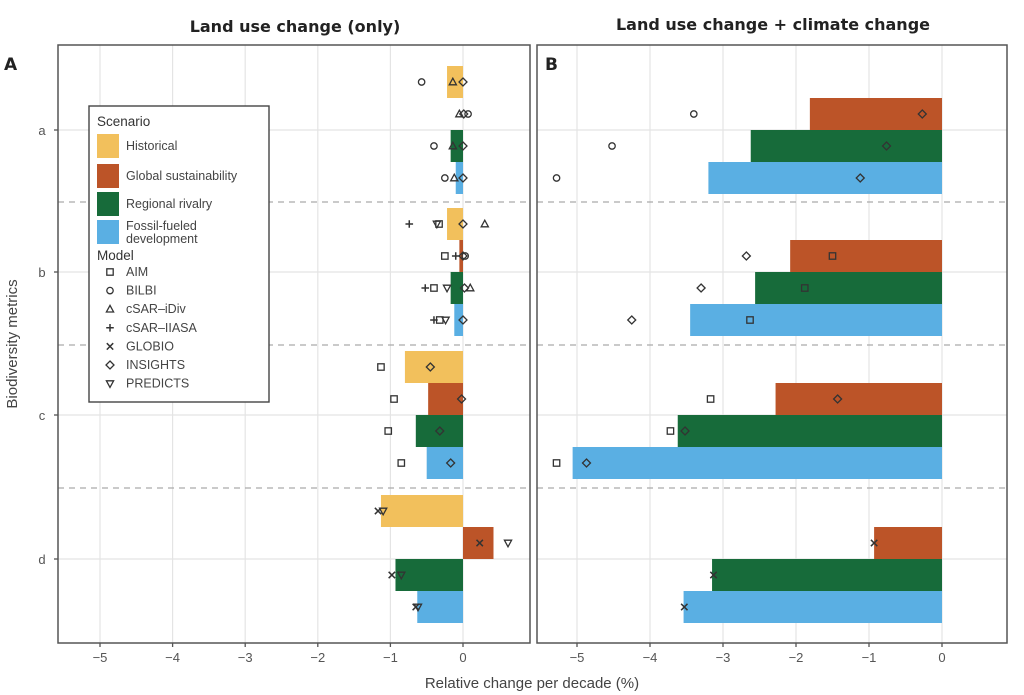  What do you see at coordinates (586, 463) in the screenshot?
I see `panel-b-point-c-fossil-insights` at bounding box center [586, 463].